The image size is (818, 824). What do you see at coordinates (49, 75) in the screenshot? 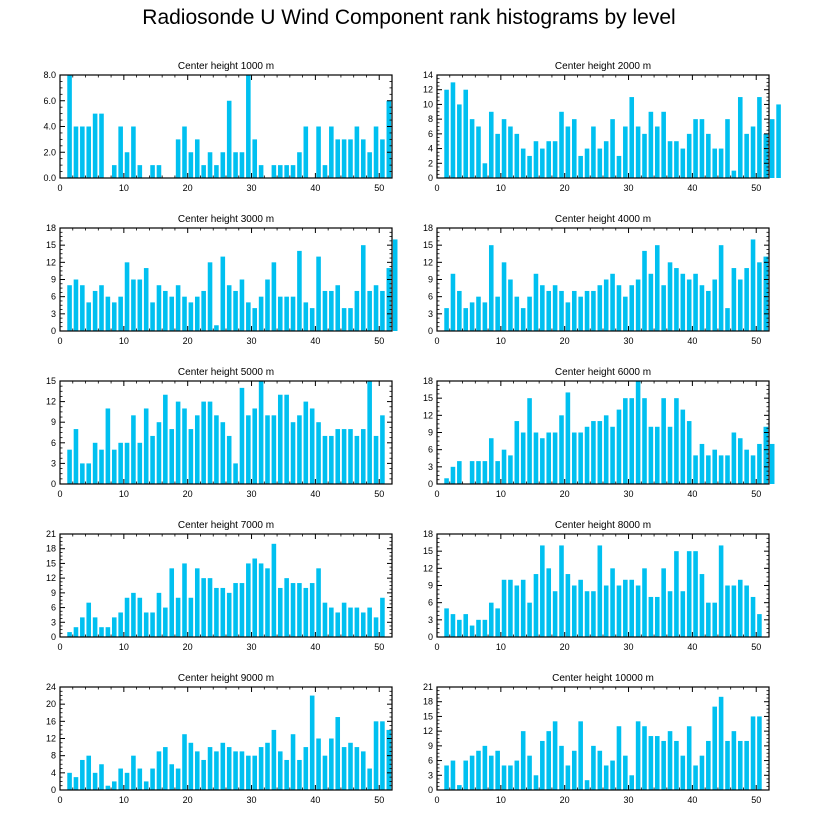
I see `y-tick-label: 8.0` at bounding box center [49, 75].